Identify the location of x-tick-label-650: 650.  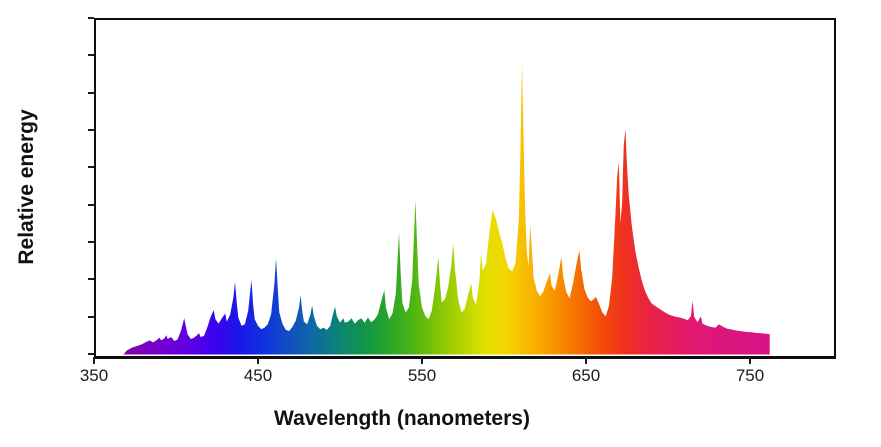
(586, 375).